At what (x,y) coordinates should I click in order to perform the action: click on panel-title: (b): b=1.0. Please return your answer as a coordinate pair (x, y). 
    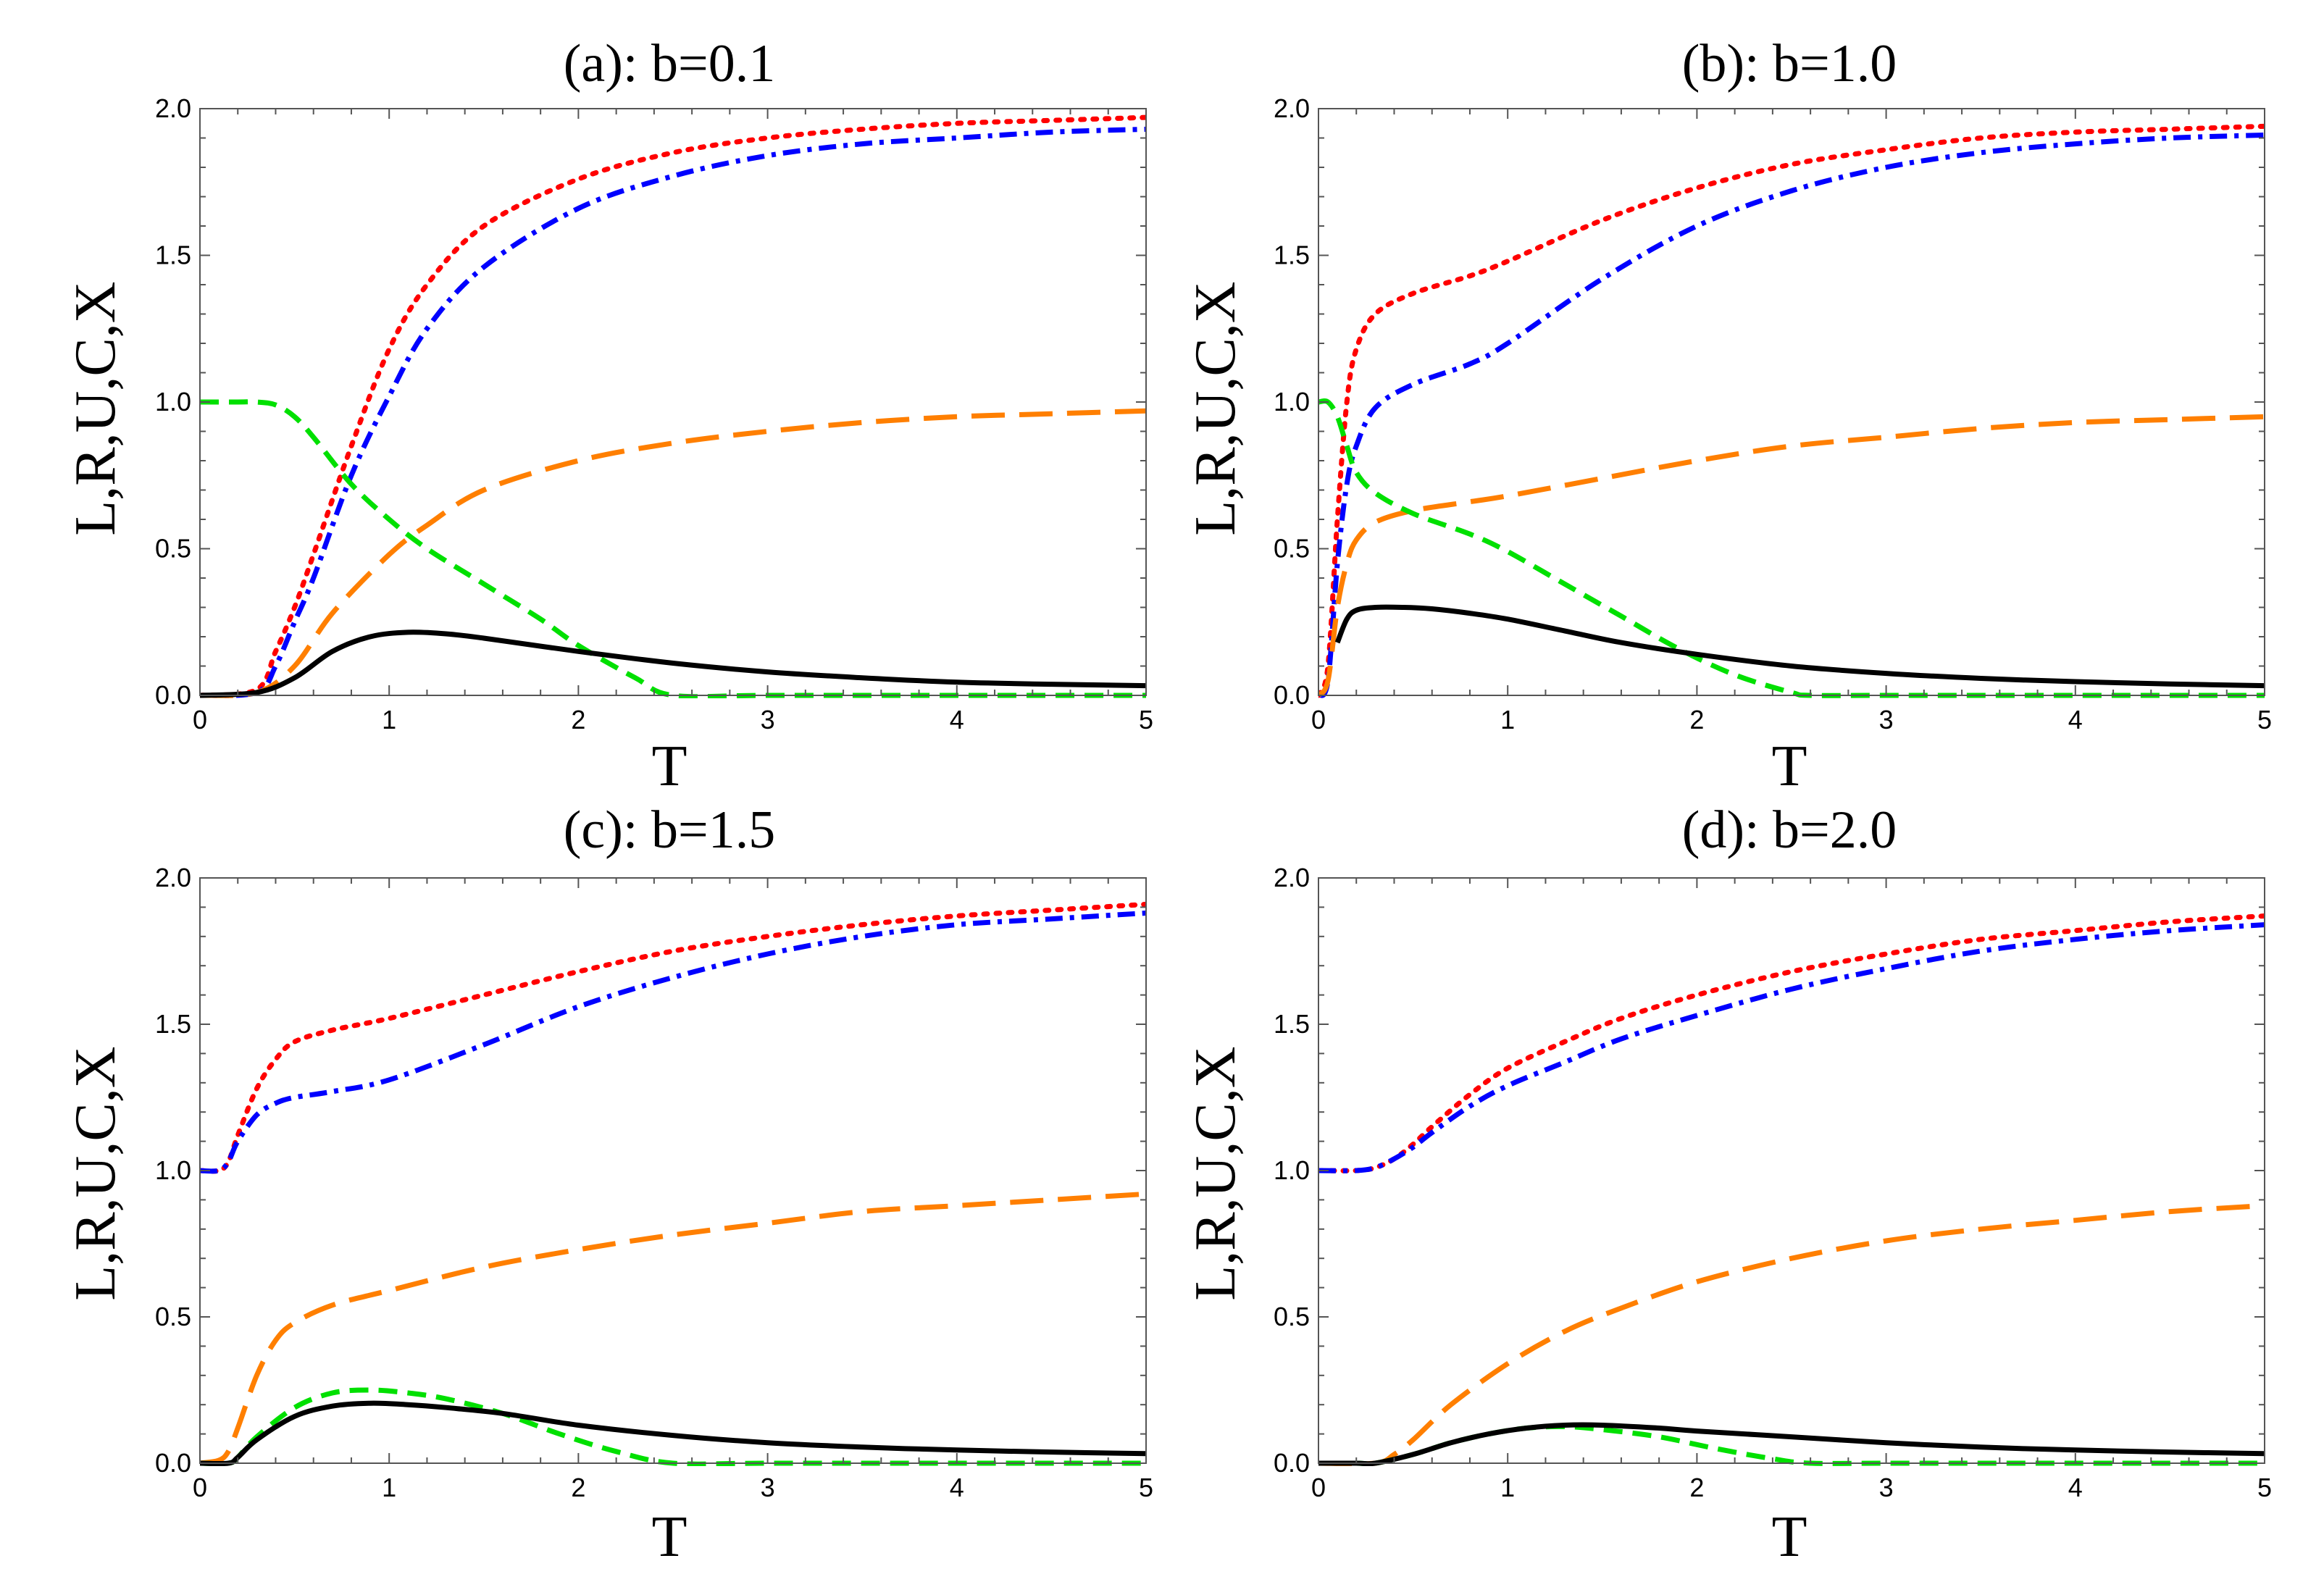
    Looking at the image, I should click on (1789, 63).